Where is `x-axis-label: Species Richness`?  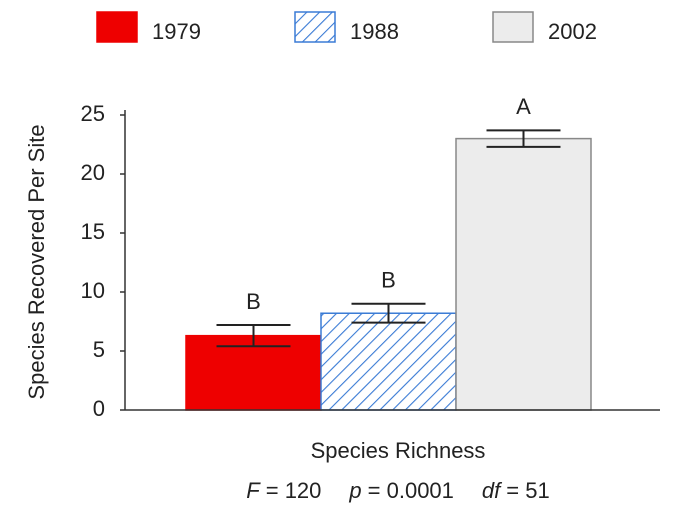 x-axis-label: Species Richness is located at coordinates (398, 450).